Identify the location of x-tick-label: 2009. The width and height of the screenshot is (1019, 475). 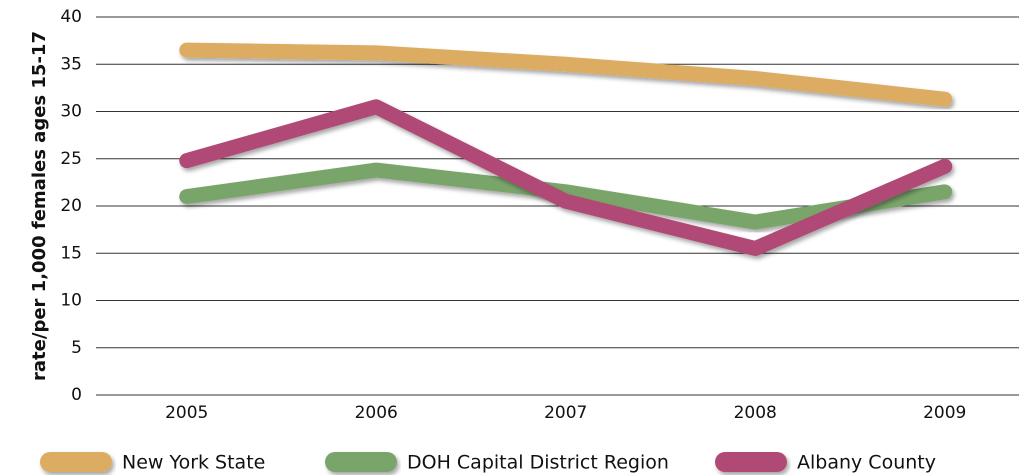
(944, 413).